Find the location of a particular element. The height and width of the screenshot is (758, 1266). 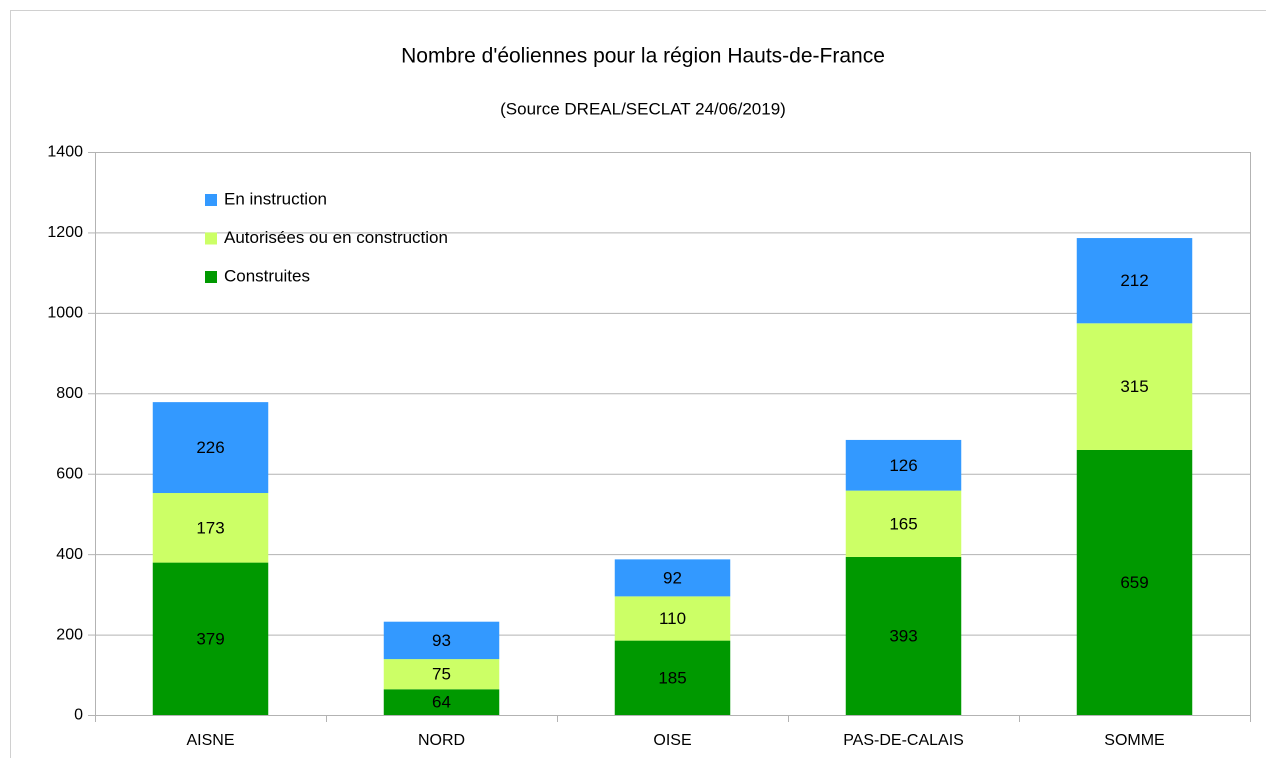

value-label: 659 is located at coordinates (1134, 582).